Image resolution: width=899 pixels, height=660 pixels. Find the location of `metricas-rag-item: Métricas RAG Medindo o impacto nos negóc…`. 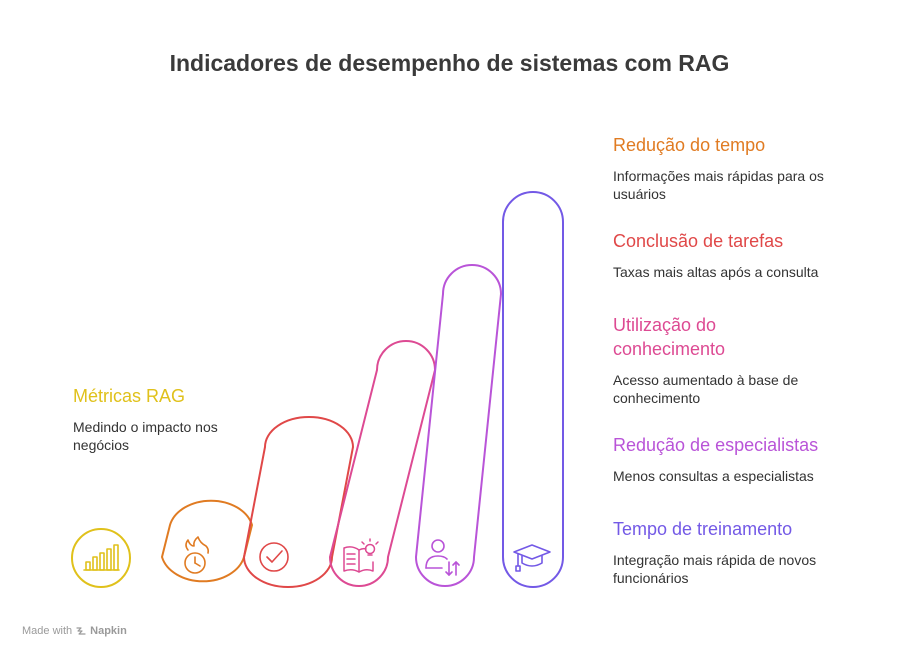

metricas-rag-item: Métricas RAG Medindo o impacto nos negóc… is located at coordinates (168, 419).